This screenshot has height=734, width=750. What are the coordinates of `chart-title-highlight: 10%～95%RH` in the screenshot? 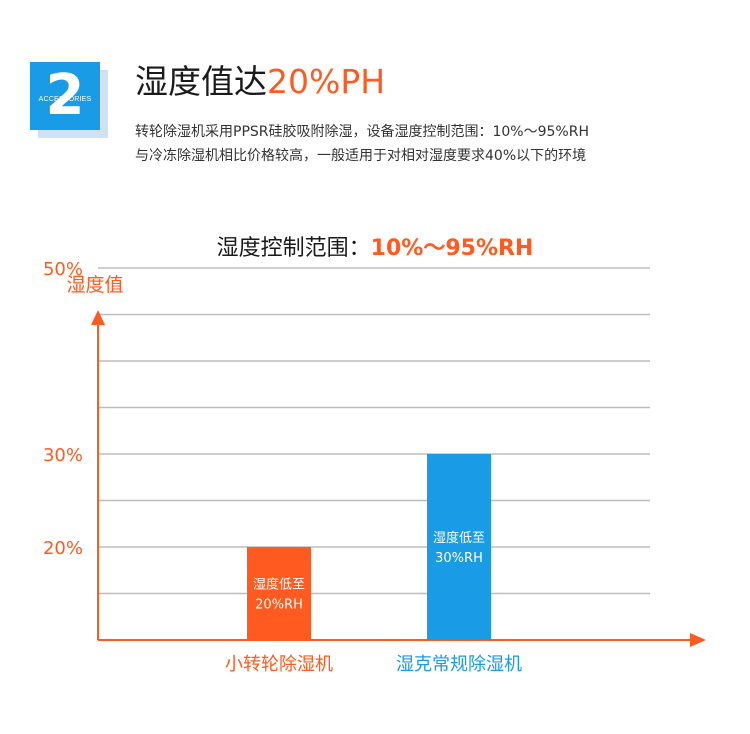 It's located at (452, 248).